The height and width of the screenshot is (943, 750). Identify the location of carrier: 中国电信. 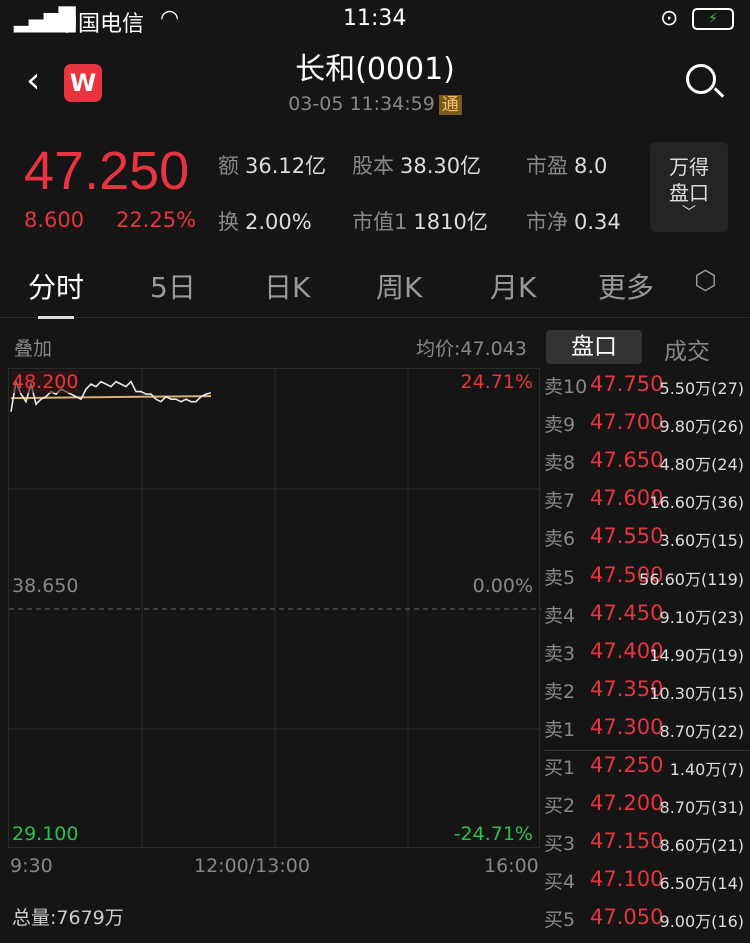
(100, 24).